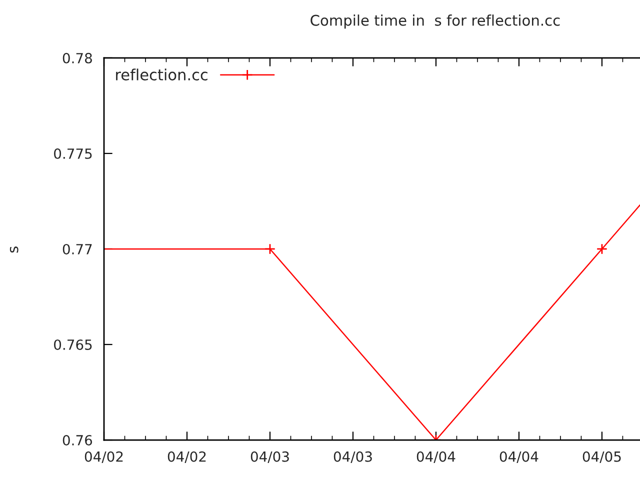  I want to click on y-tick-label: 0.76, so click(77, 440).